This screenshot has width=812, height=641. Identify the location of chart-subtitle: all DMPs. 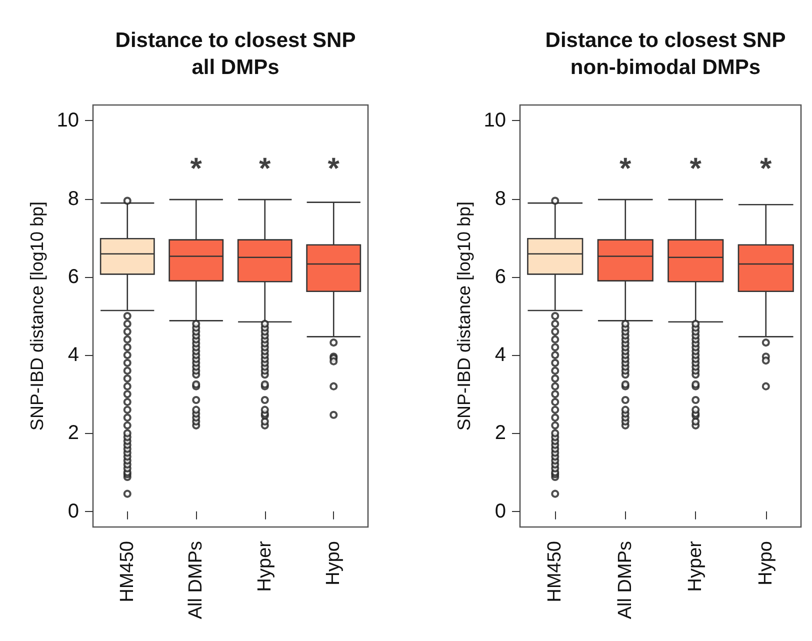
(236, 67).